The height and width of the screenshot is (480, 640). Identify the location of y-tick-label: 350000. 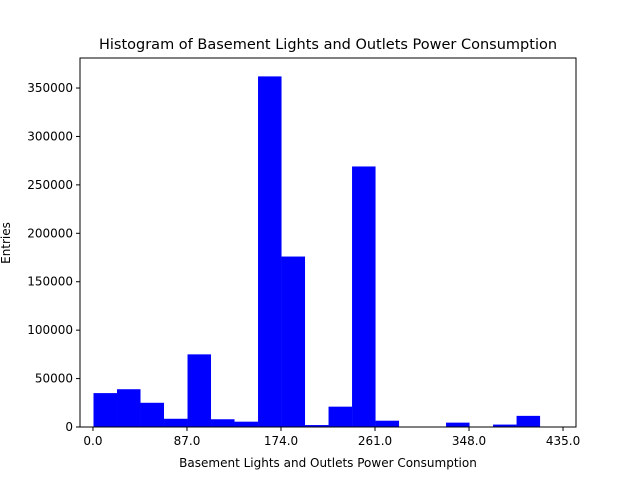
(50, 88).